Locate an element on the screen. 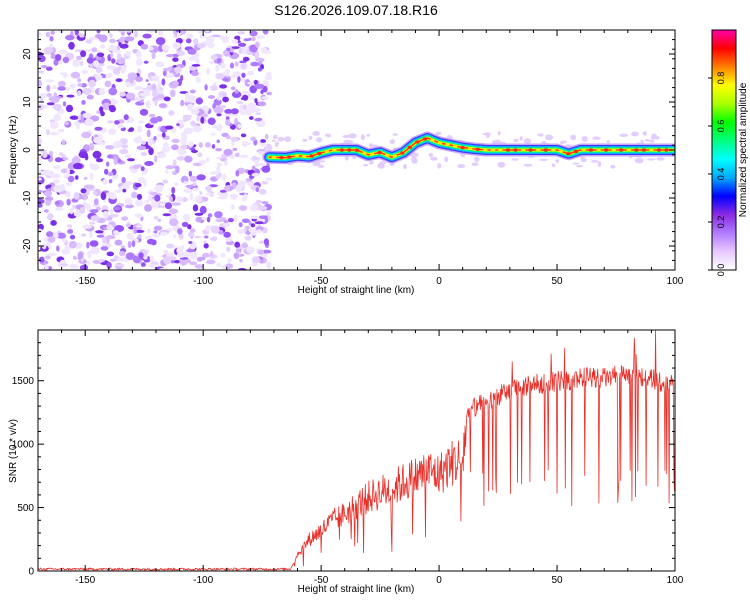 The height and width of the screenshot is (600, 750). x-tick-label: 0 is located at coordinates (439, 580).